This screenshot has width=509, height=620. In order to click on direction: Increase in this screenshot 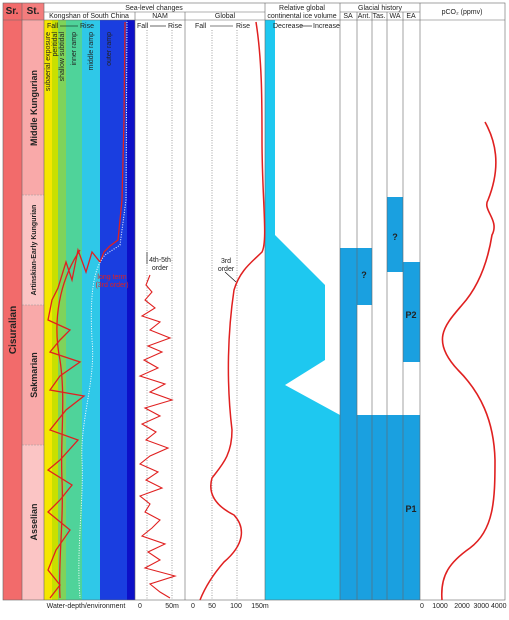, I will do `click(326, 26)`.